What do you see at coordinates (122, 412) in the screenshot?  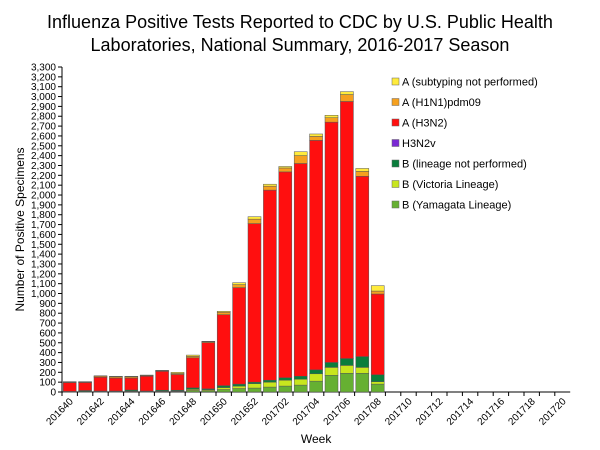 I see `x-tick-label: 201644` at bounding box center [122, 412].